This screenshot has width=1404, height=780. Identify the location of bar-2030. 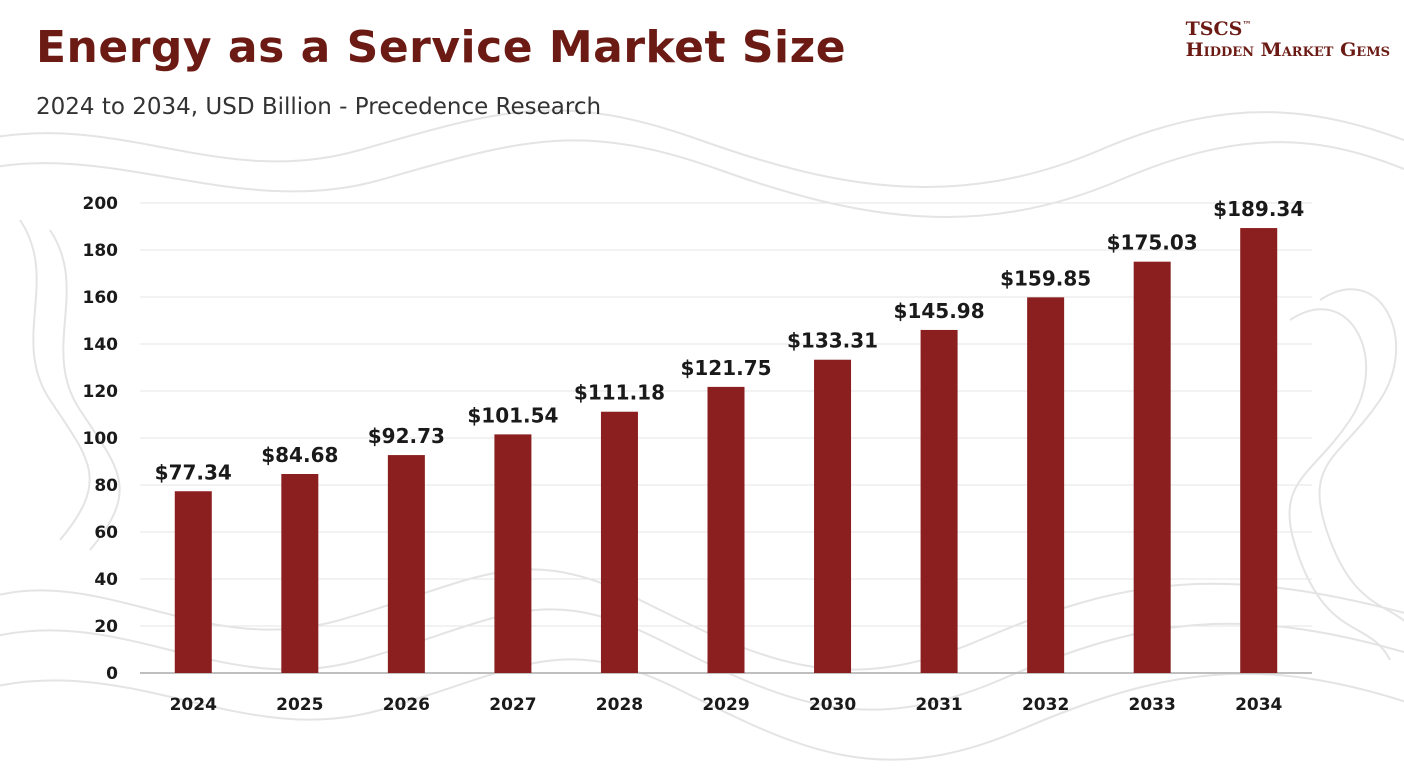
(833, 516).